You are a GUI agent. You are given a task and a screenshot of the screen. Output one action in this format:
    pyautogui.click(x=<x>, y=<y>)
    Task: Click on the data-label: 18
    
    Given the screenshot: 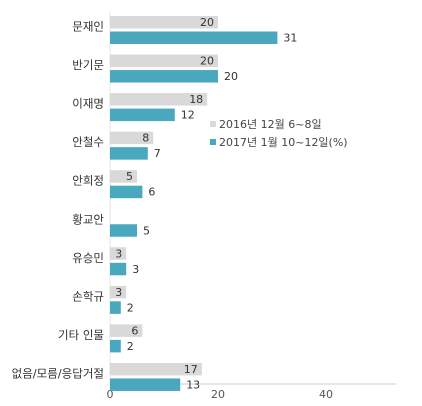 What is the action you would take?
    pyautogui.click(x=196, y=99)
    